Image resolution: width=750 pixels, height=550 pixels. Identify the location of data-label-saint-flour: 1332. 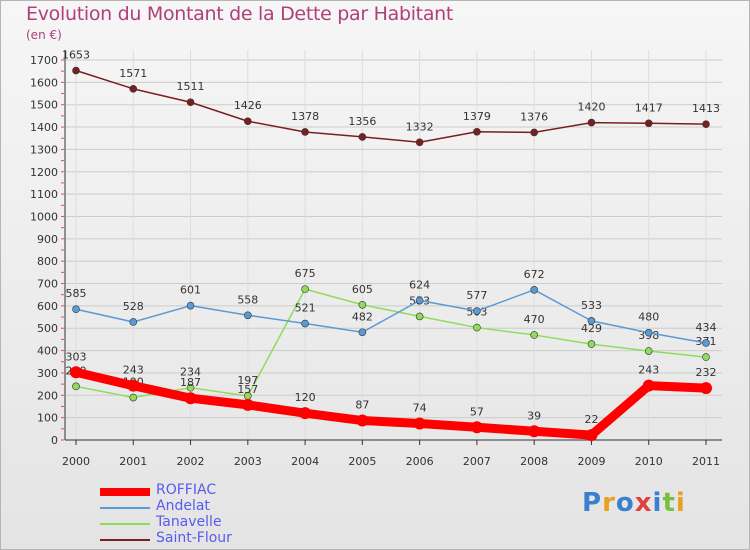
(420, 126).